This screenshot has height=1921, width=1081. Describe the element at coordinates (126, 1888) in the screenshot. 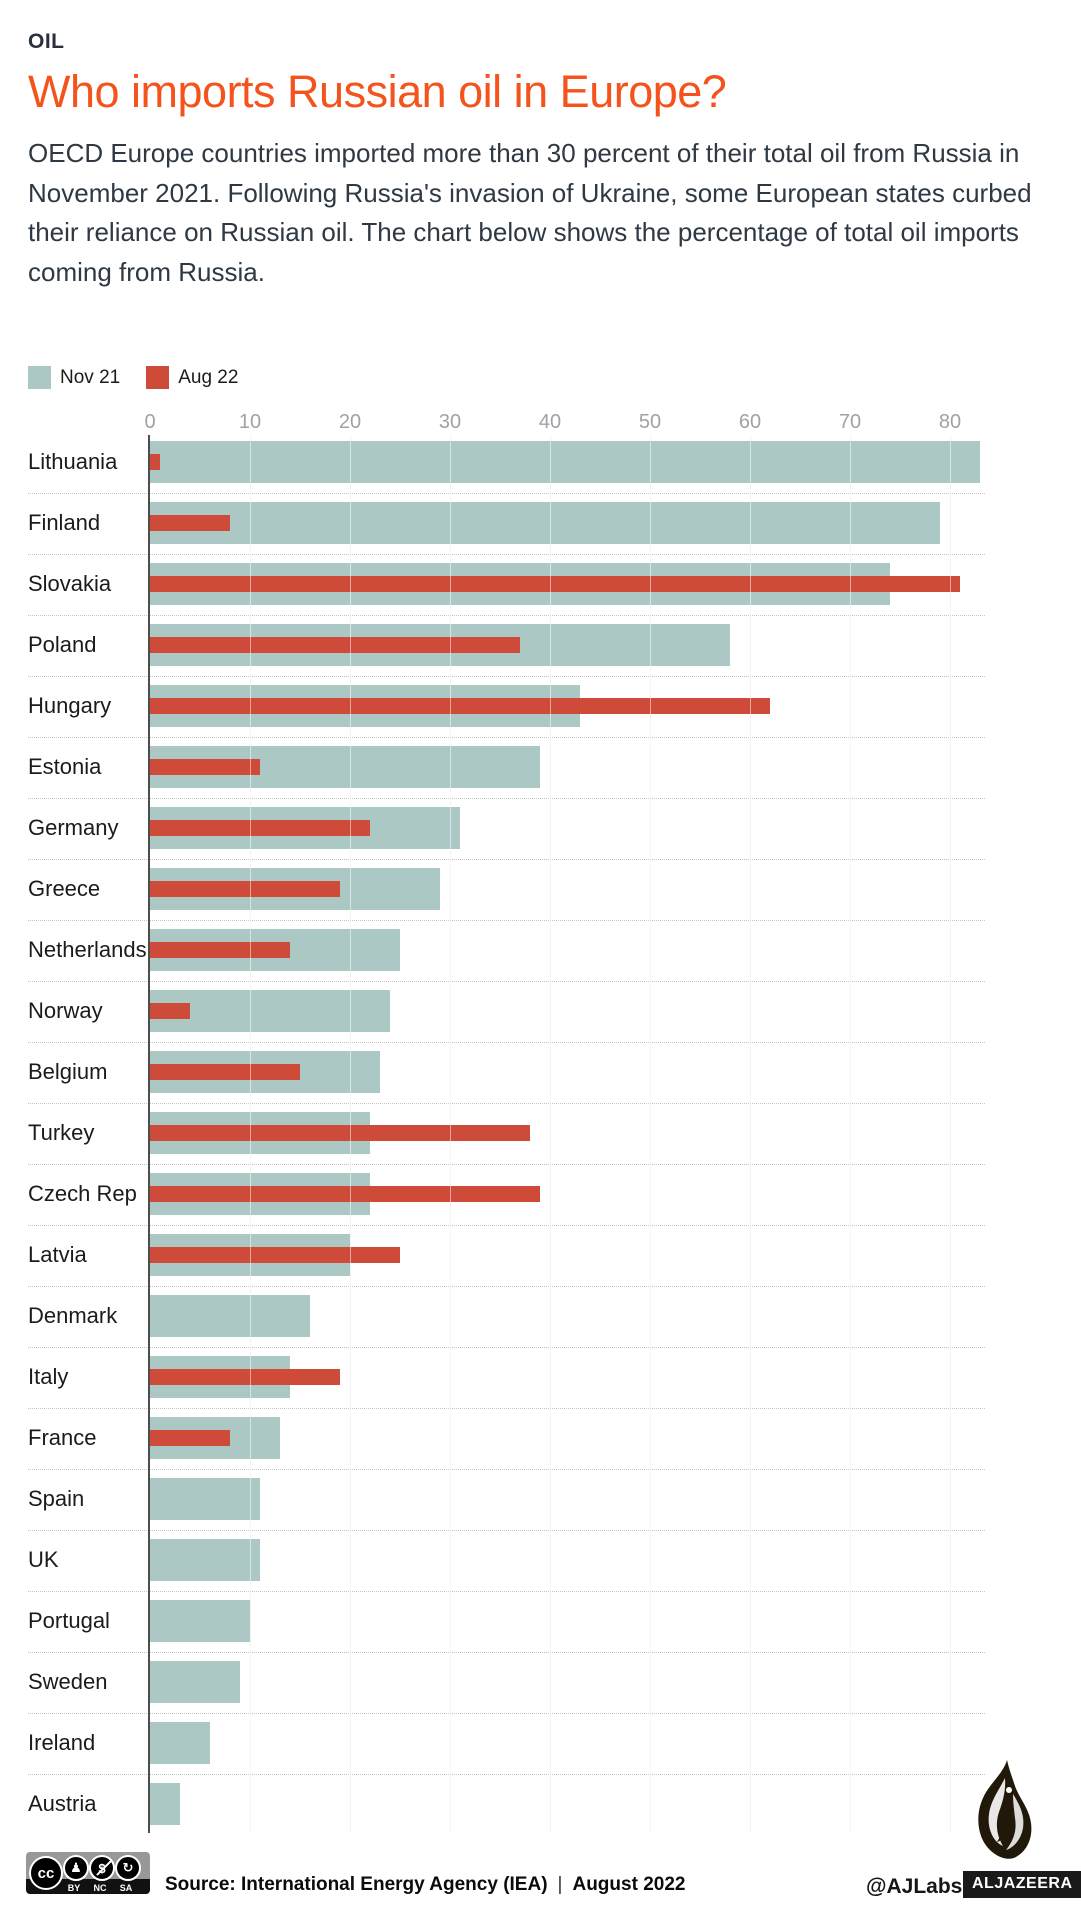

I see `cc-sa-label: SA` at that location.